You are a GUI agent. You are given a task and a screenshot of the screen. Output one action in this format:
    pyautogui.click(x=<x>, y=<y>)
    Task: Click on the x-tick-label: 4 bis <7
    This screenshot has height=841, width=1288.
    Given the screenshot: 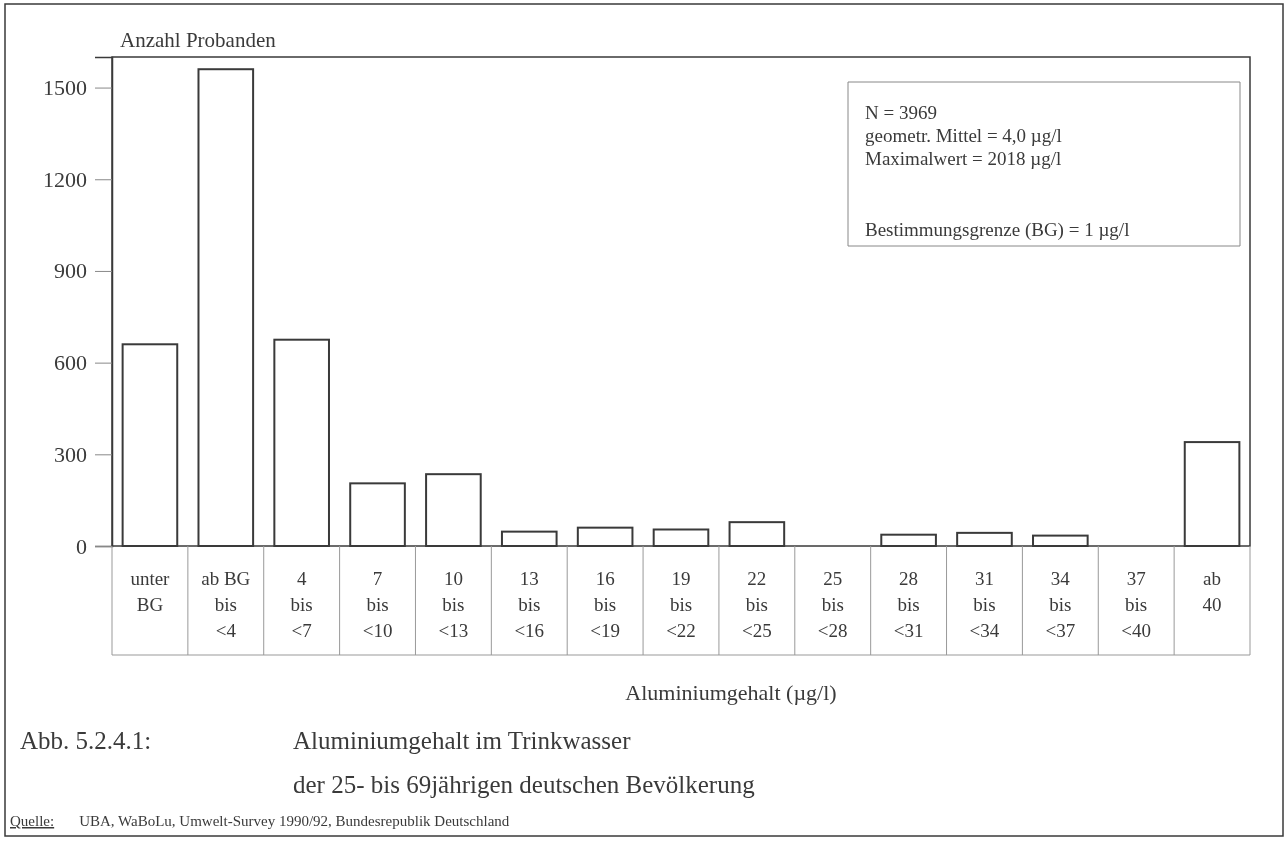 What is the action you would take?
    pyautogui.click(x=301, y=604)
    